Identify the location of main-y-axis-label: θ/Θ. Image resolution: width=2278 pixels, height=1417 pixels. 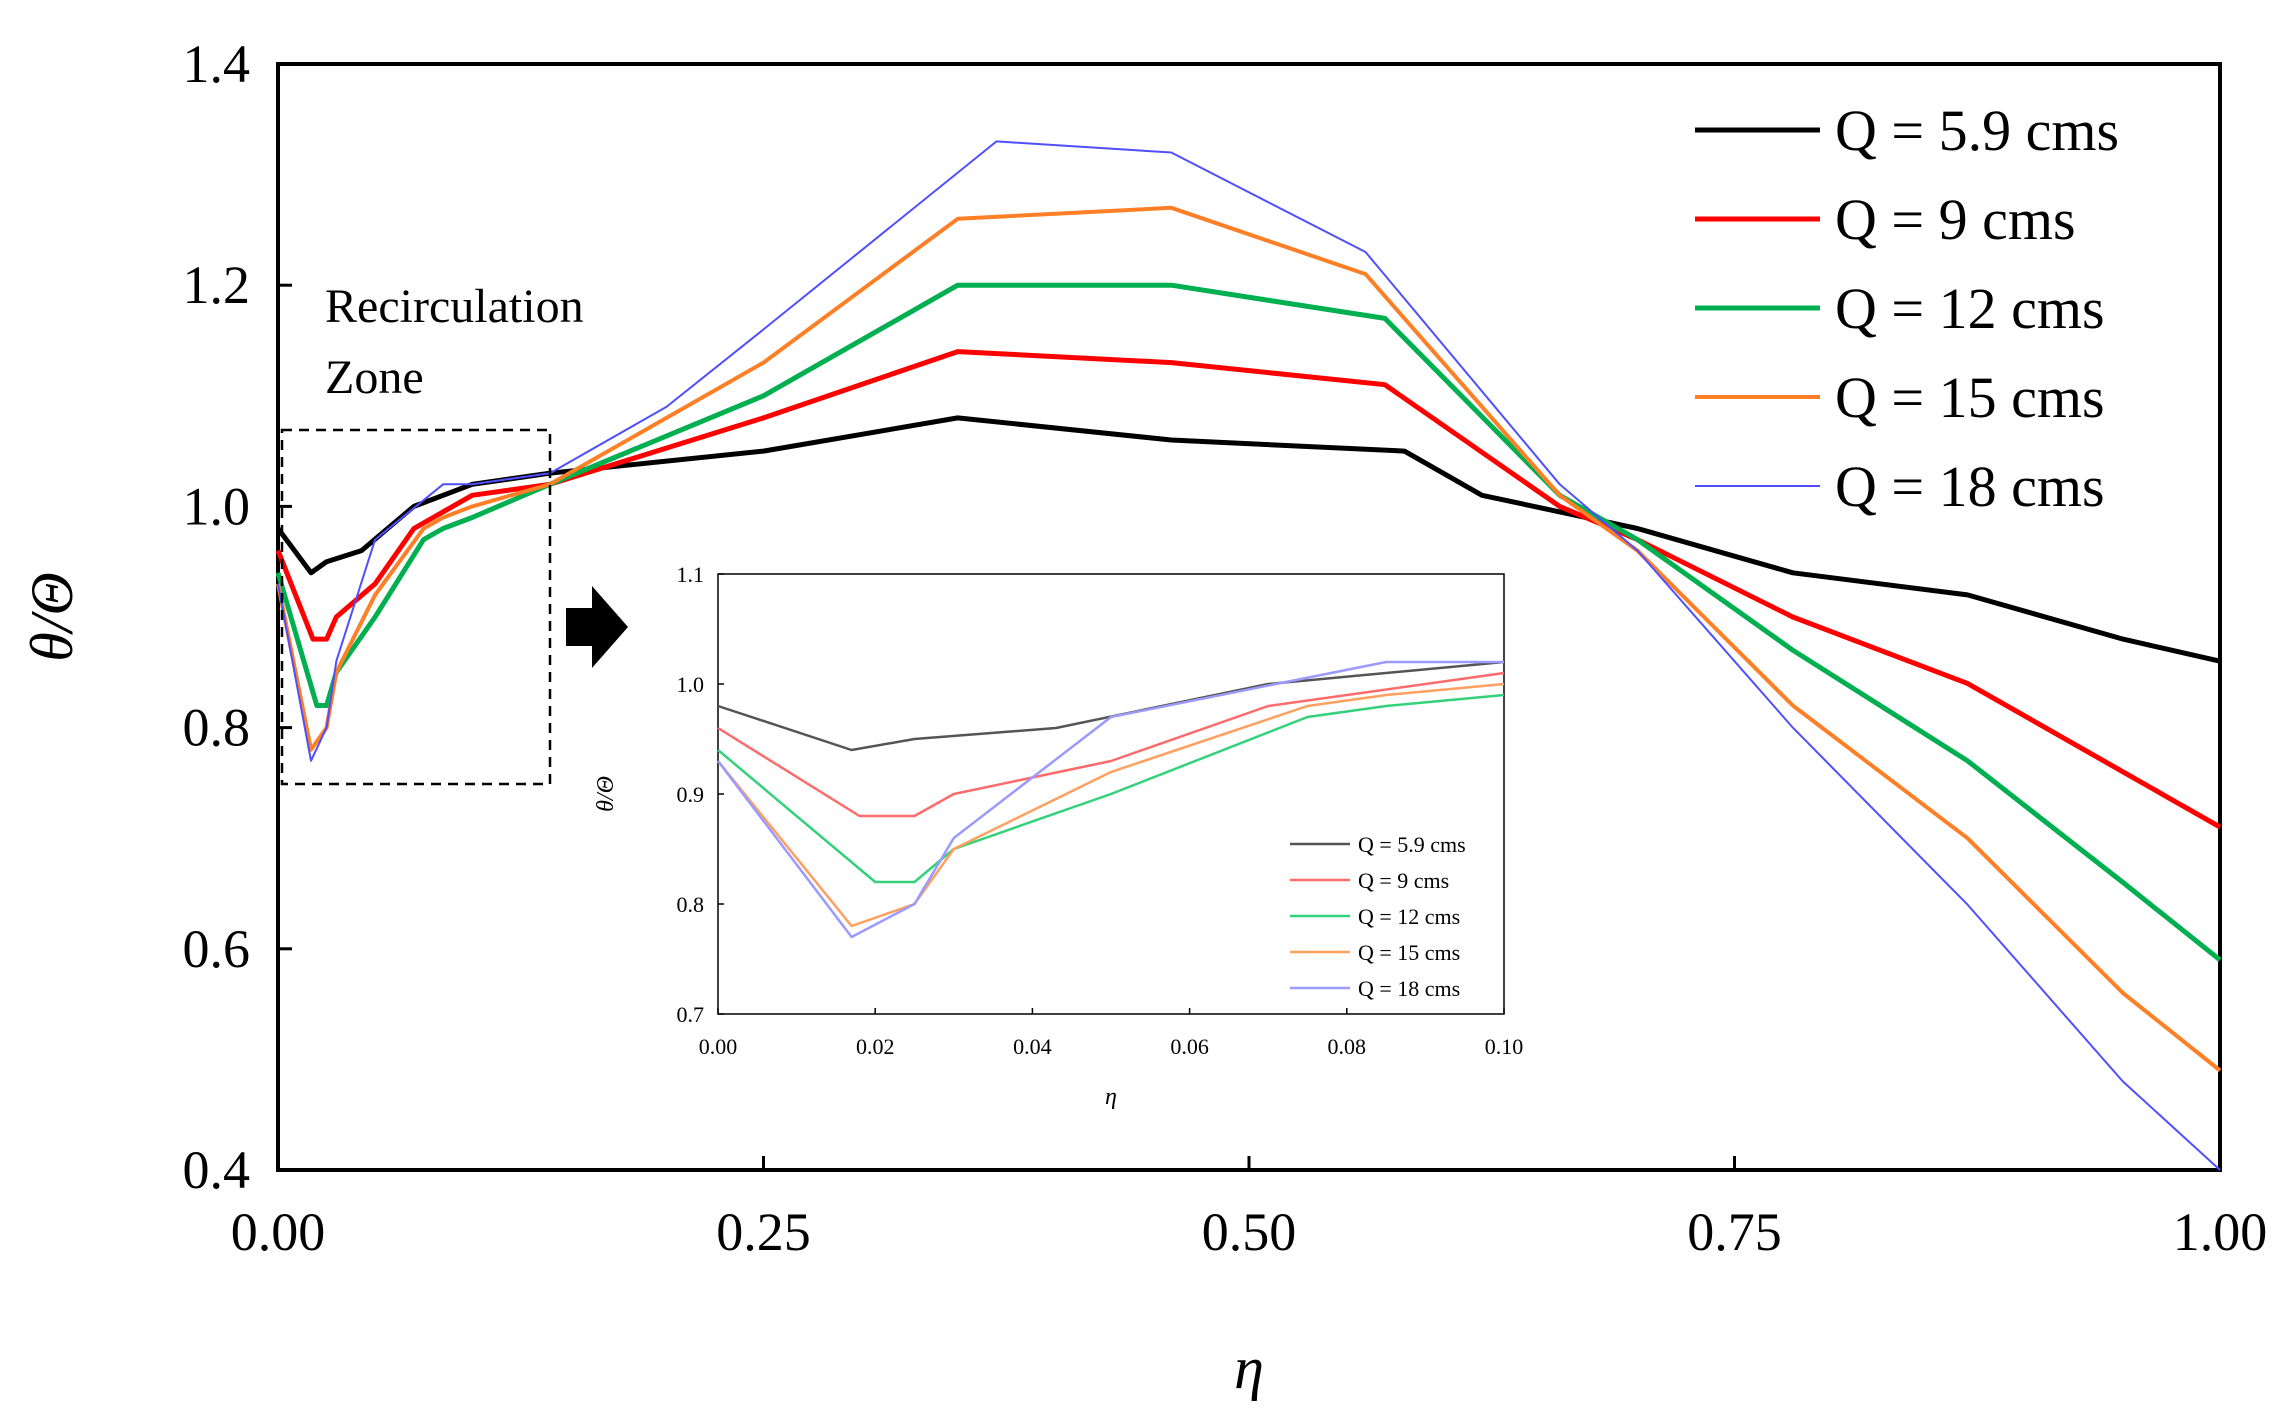
(52, 616).